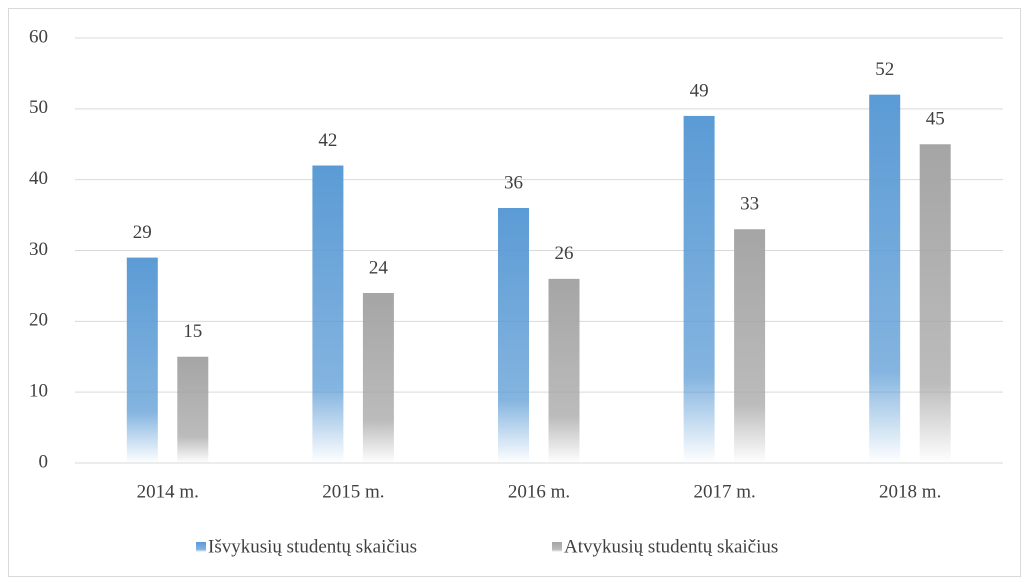 The image size is (1024, 581). What do you see at coordinates (38, 249) in the screenshot?
I see `y-tick-label: 30` at bounding box center [38, 249].